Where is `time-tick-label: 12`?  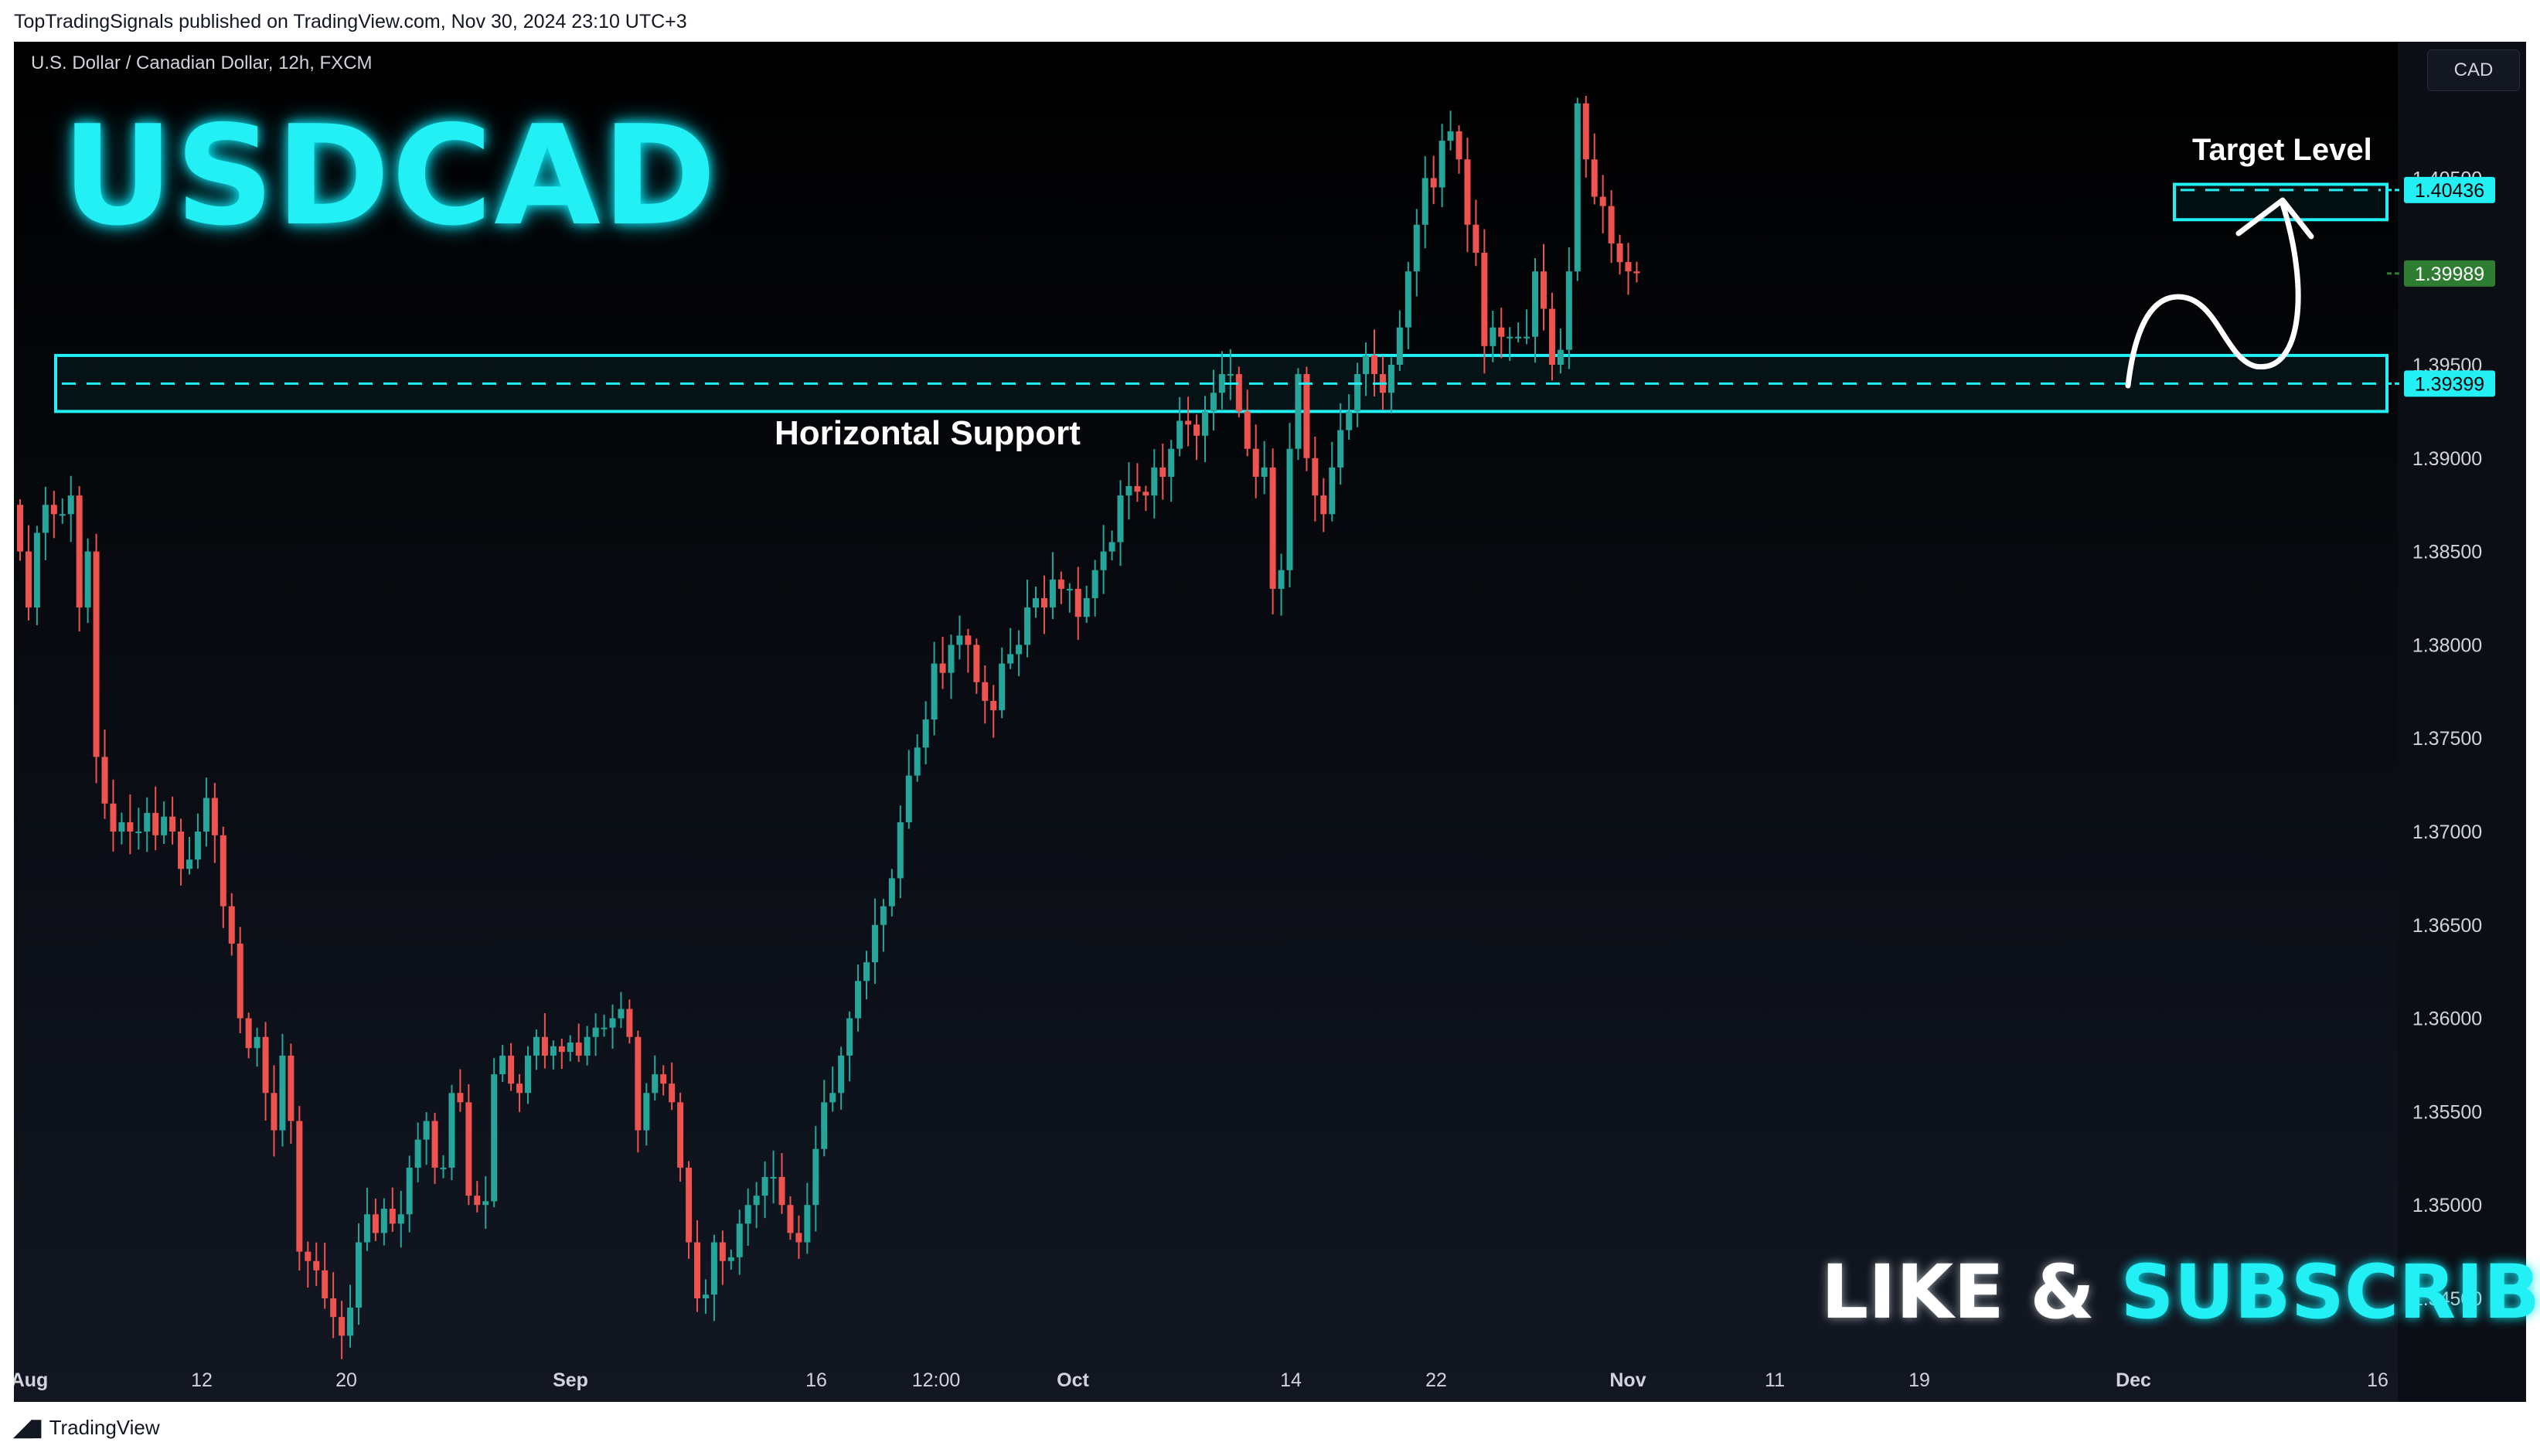
time-tick-label: 12 is located at coordinates (202, 1380).